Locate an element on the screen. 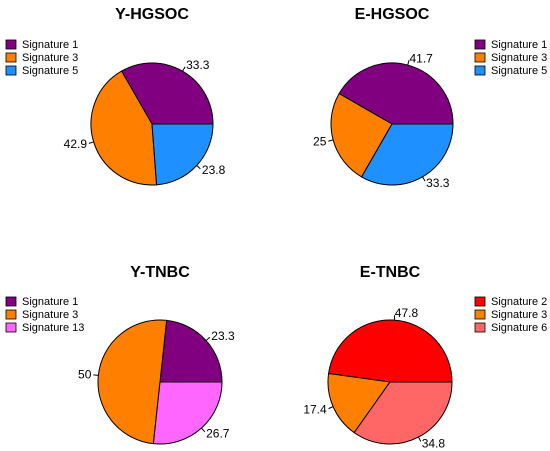  slice-value-label: 50 is located at coordinates (85, 375).